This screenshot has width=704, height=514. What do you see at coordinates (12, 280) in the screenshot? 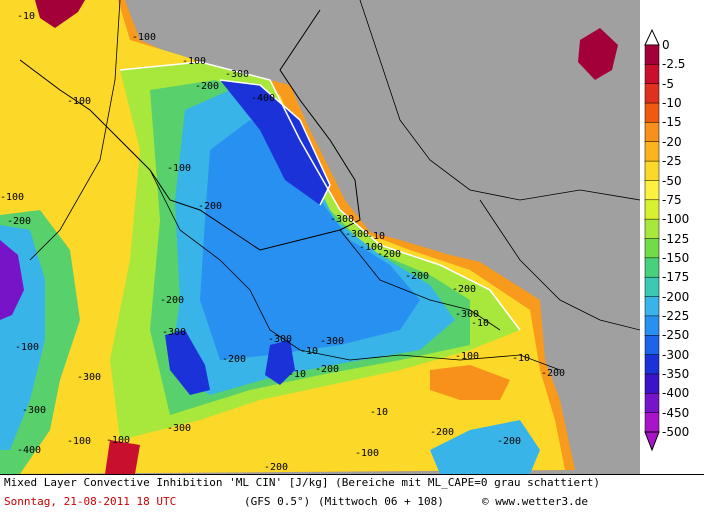
I see `cin-field-left-purple` at bounding box center [12, 280].